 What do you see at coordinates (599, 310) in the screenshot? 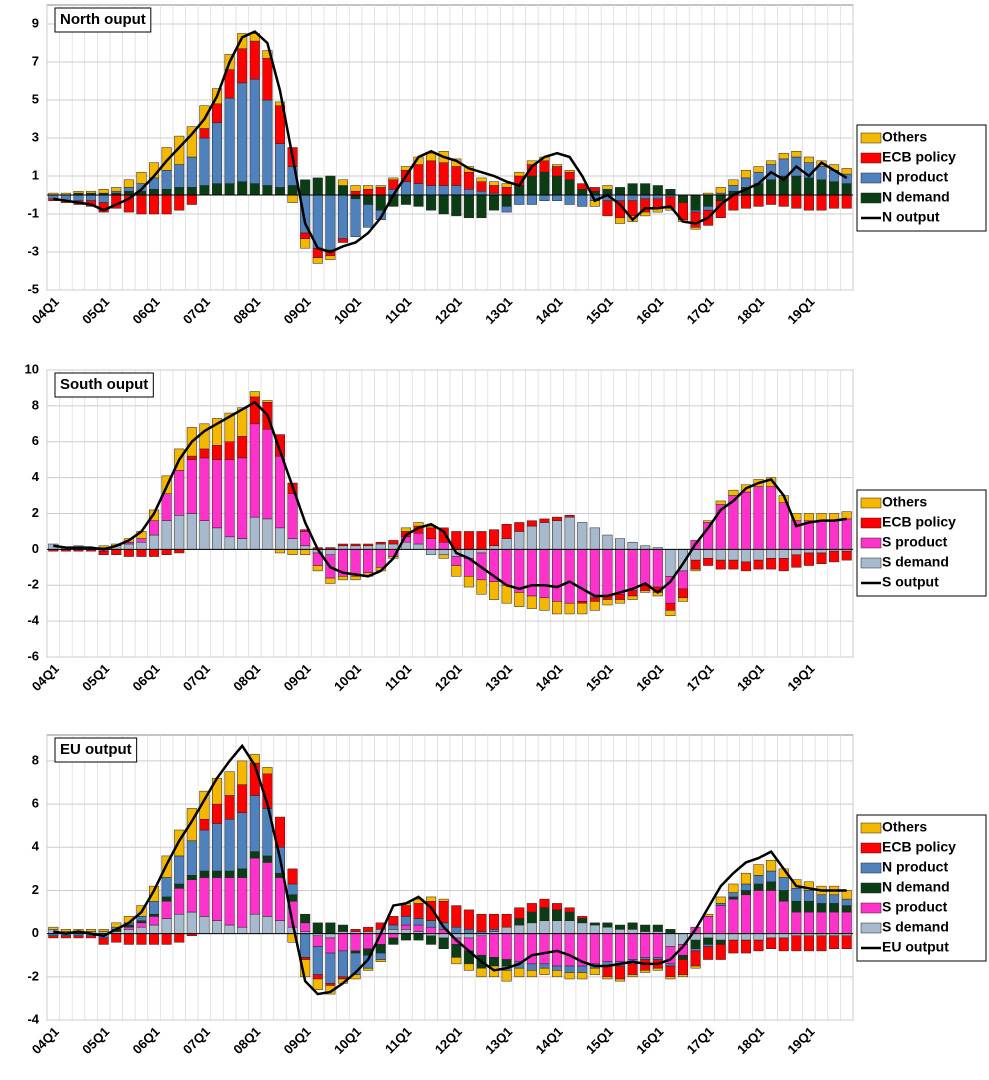
I see `x-tick-label: 15Q1` at bounding box center [599, 310].